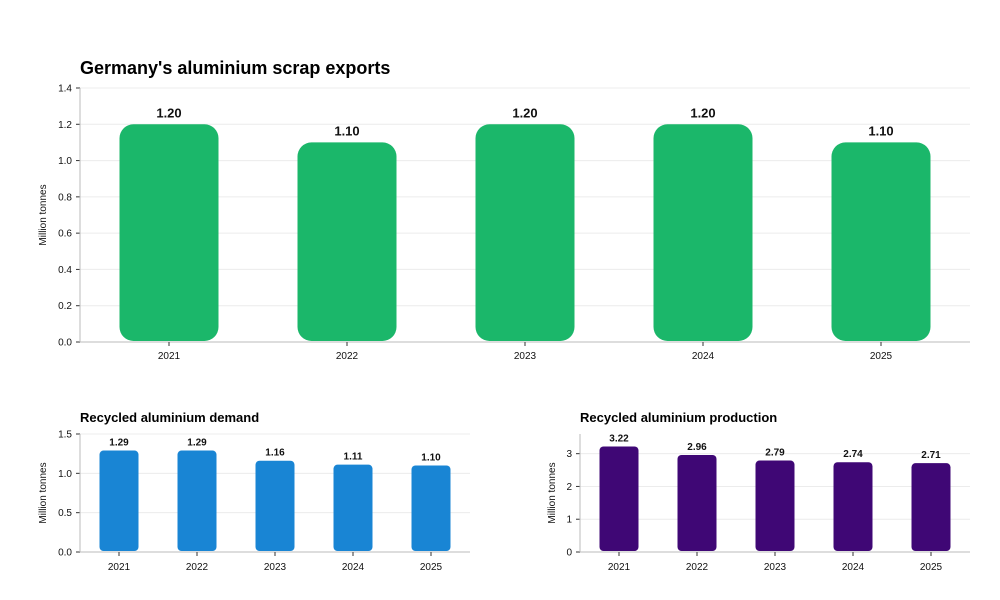 This screenshot has height=600, width=1000. Describe the element at coordinates (569, 520) in the screenshot. I see `y-tick-label: 1` at that location.